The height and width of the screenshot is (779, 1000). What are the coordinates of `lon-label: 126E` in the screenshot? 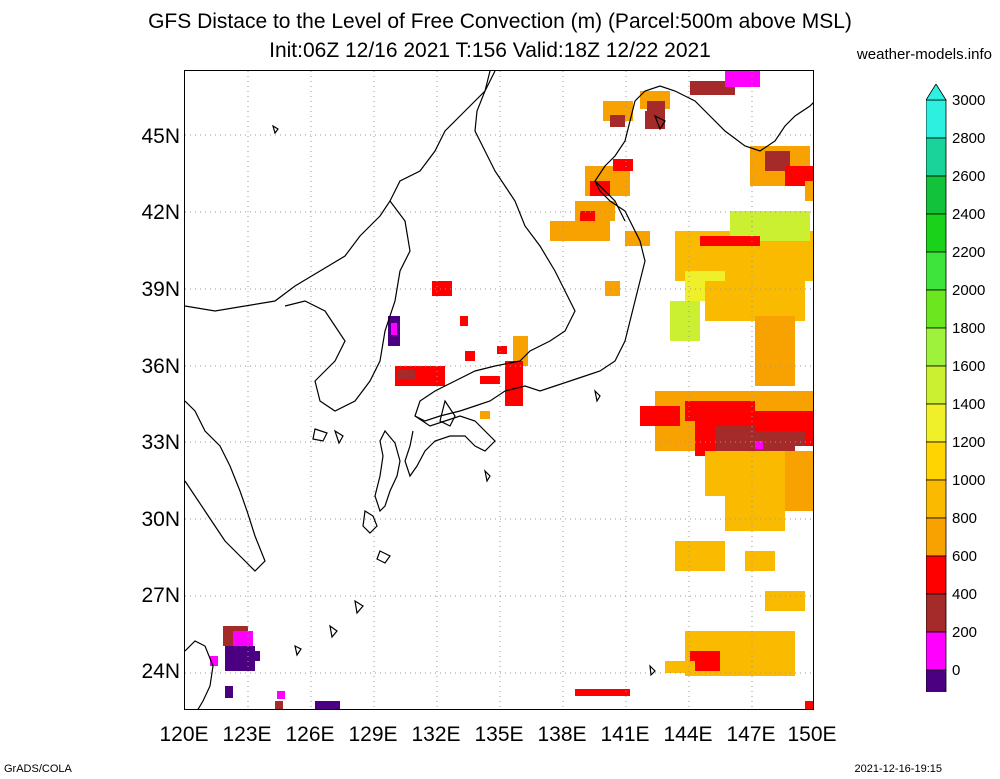 It's located at (310, 734).